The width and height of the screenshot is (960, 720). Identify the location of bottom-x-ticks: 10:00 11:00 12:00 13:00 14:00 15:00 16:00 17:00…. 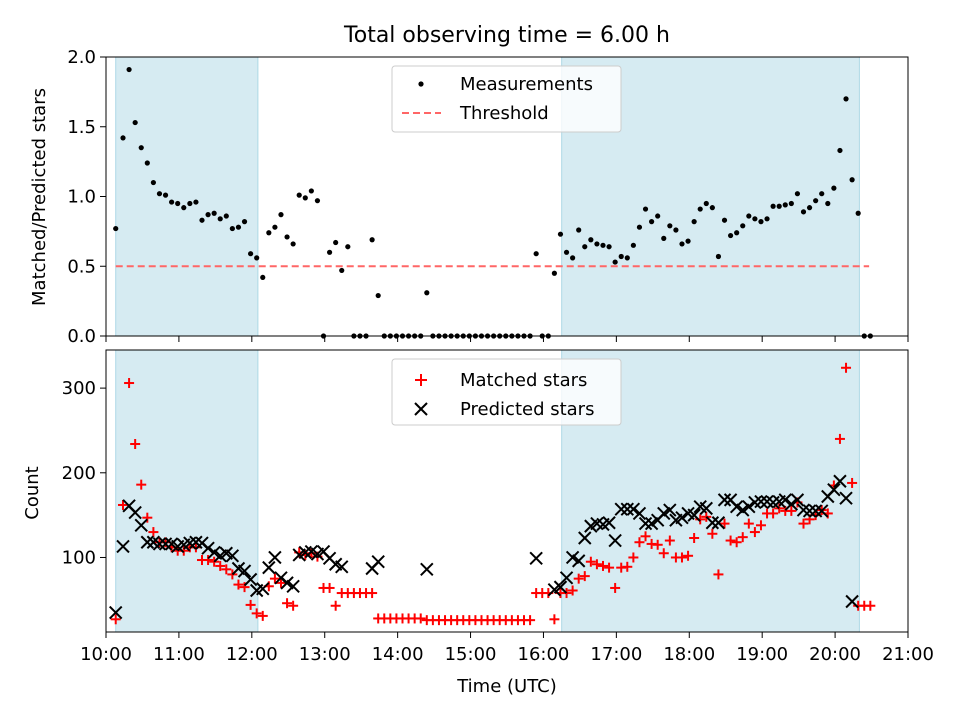
(507, 648).